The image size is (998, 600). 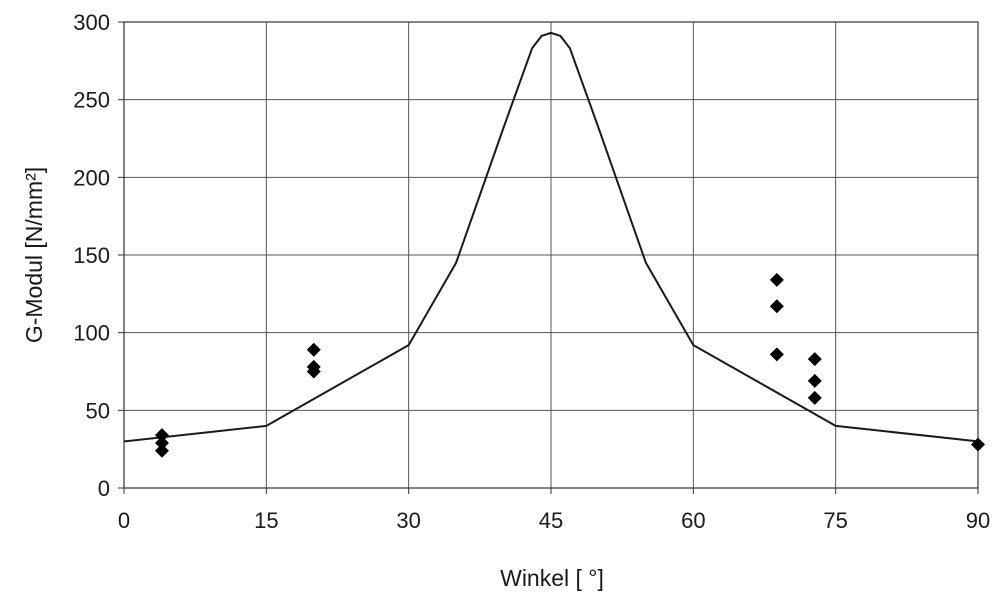 I want to click on x-tick-label: 15, so click(x=266, y=520).